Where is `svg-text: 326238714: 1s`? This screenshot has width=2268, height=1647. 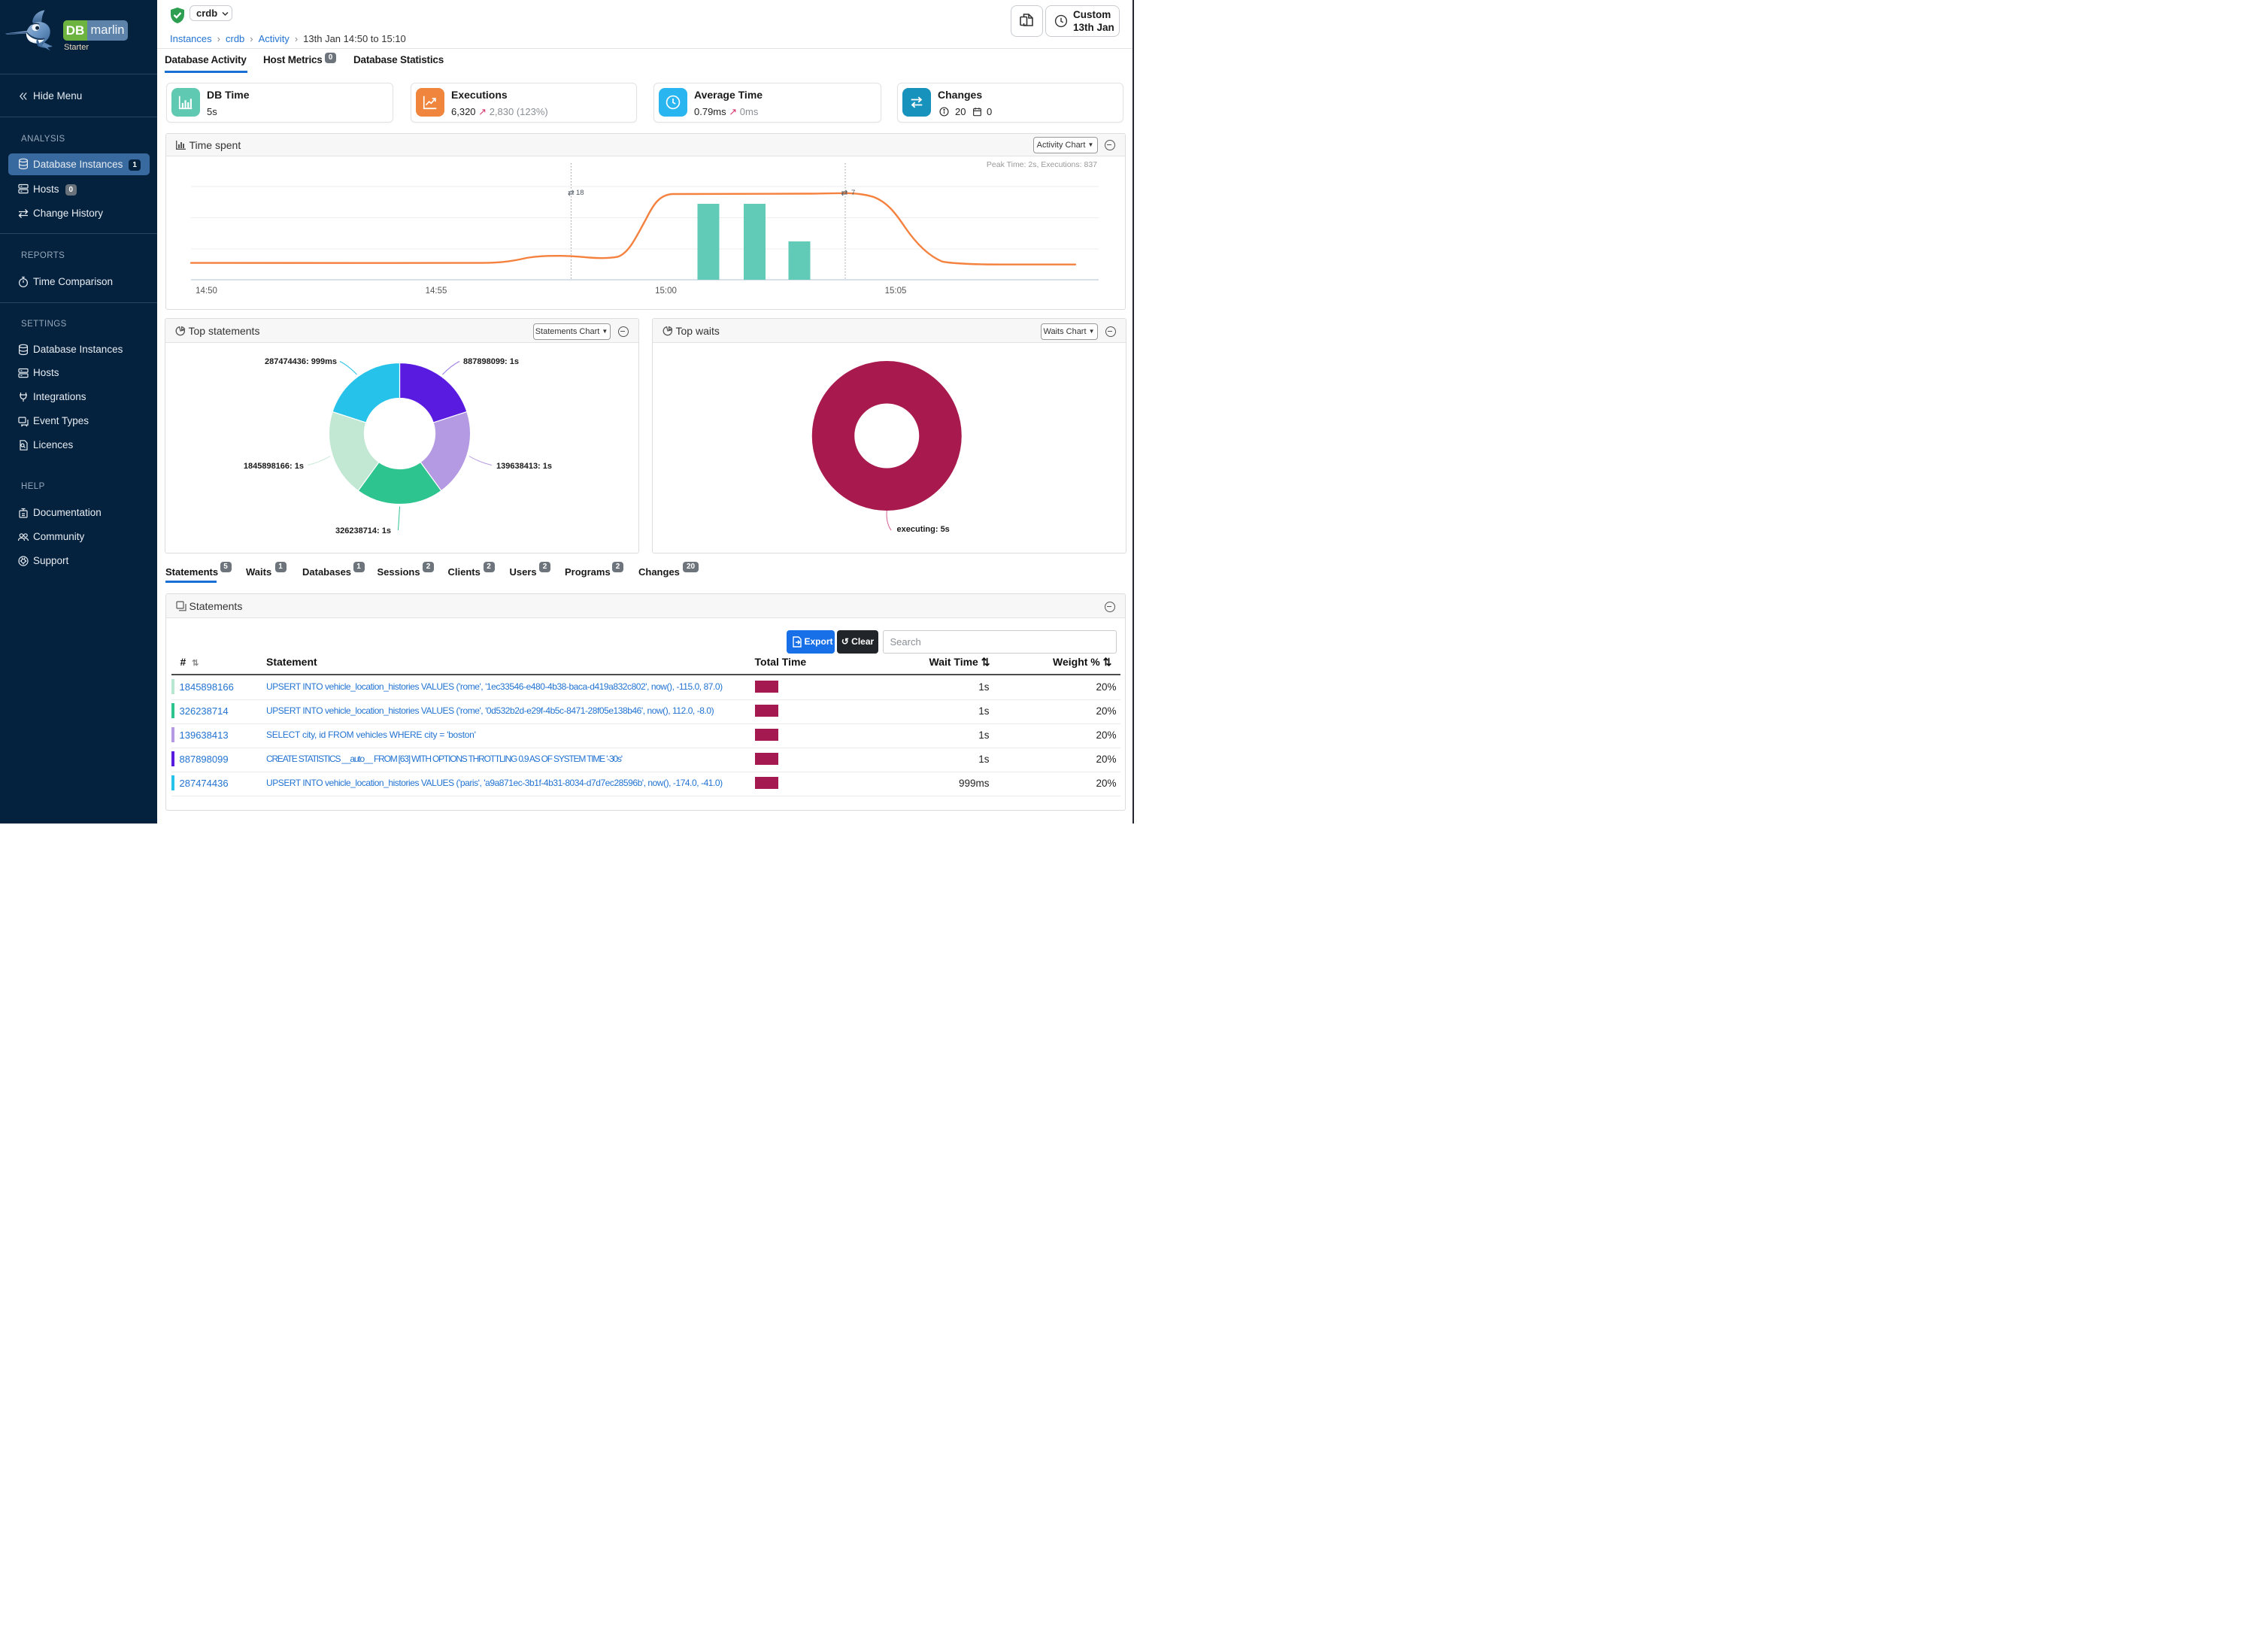
svg-text: 326238714: 1s is located at coordinates (362, 530).